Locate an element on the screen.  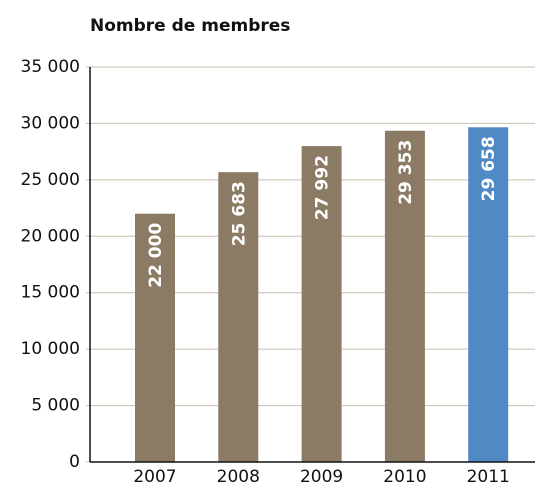
chart-title: Nombre de membres is located at coordinates (190, 26).